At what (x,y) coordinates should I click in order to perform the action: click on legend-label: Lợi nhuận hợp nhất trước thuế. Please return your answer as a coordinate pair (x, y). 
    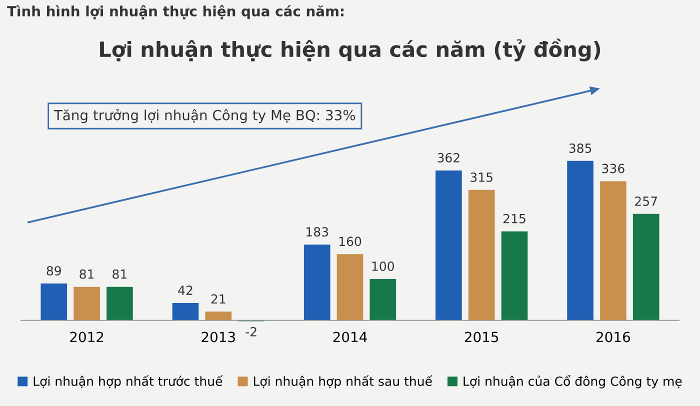
    Looking at the image, I should click on (128, 381).